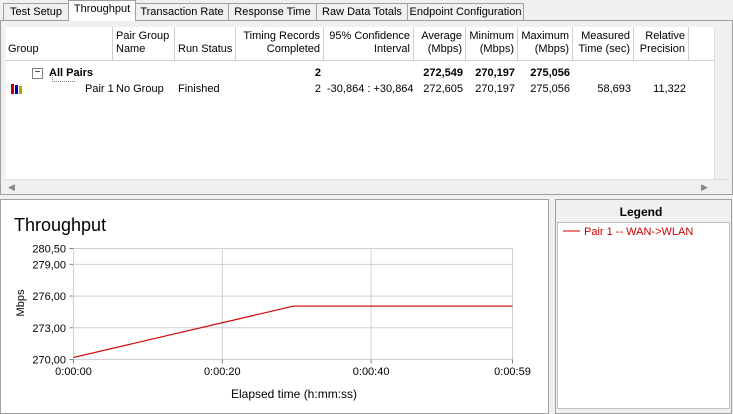 The width and height of the screenshot is (733, 414). Describe the element at coordinates (49, 297) in the screenshot. I see `y-tick-label: 276,00` at that location.